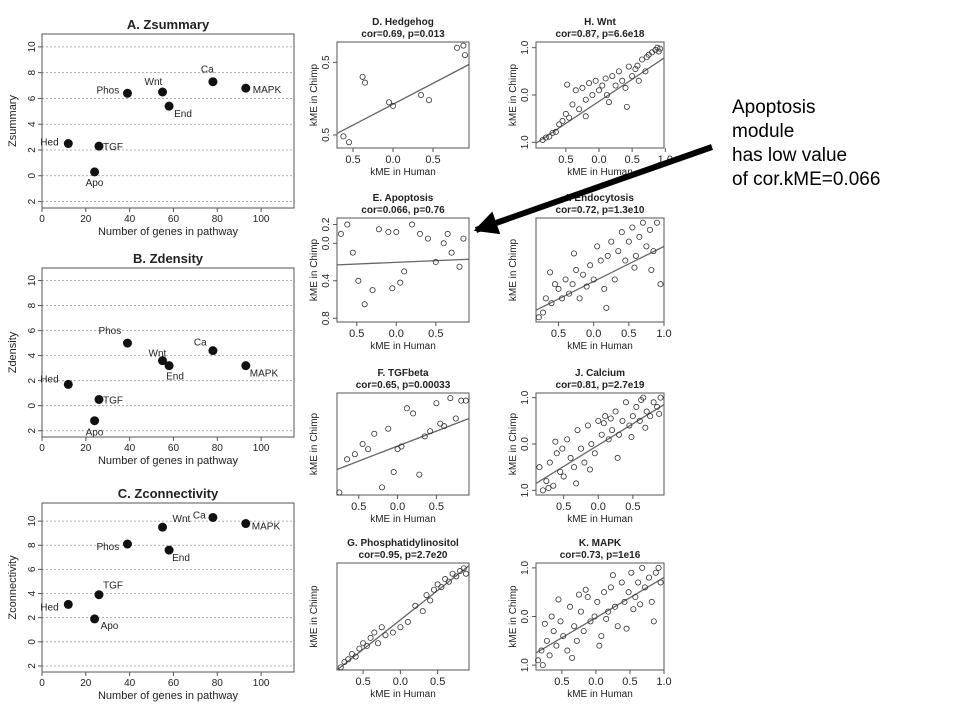  Describe the element at coordinates (600, 373) in the screenshot. I see `chart-title: J. Calcium` at that location.